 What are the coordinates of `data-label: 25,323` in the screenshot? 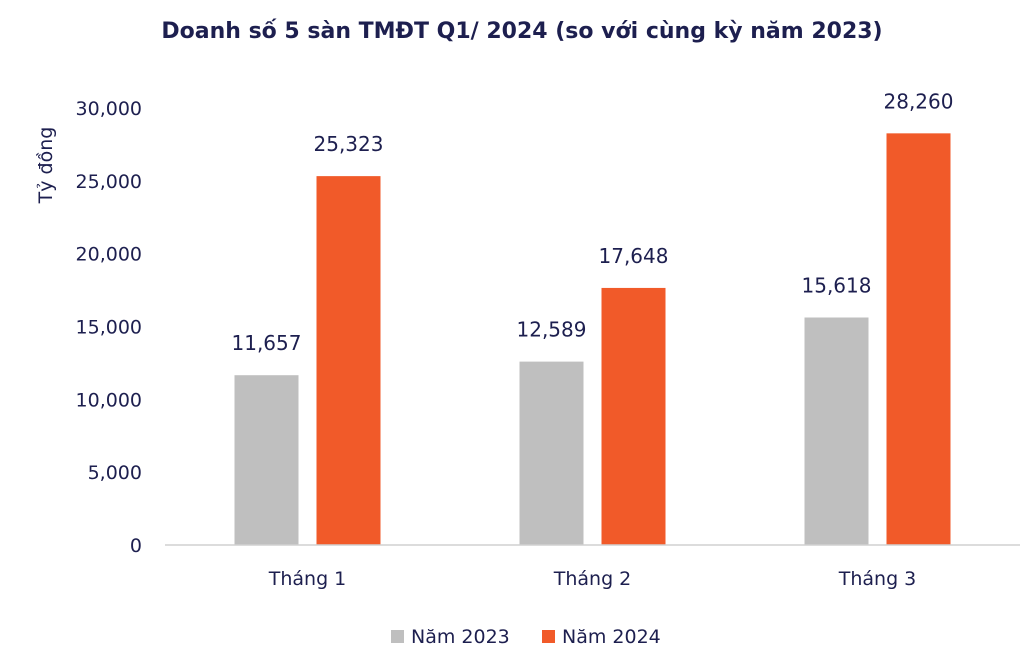 It's located at (349, 144).